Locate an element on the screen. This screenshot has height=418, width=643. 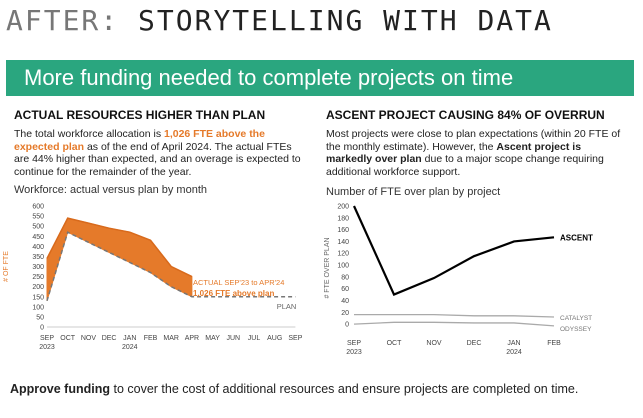
y-tick-label: 600 is located at coordinates (38, 207).